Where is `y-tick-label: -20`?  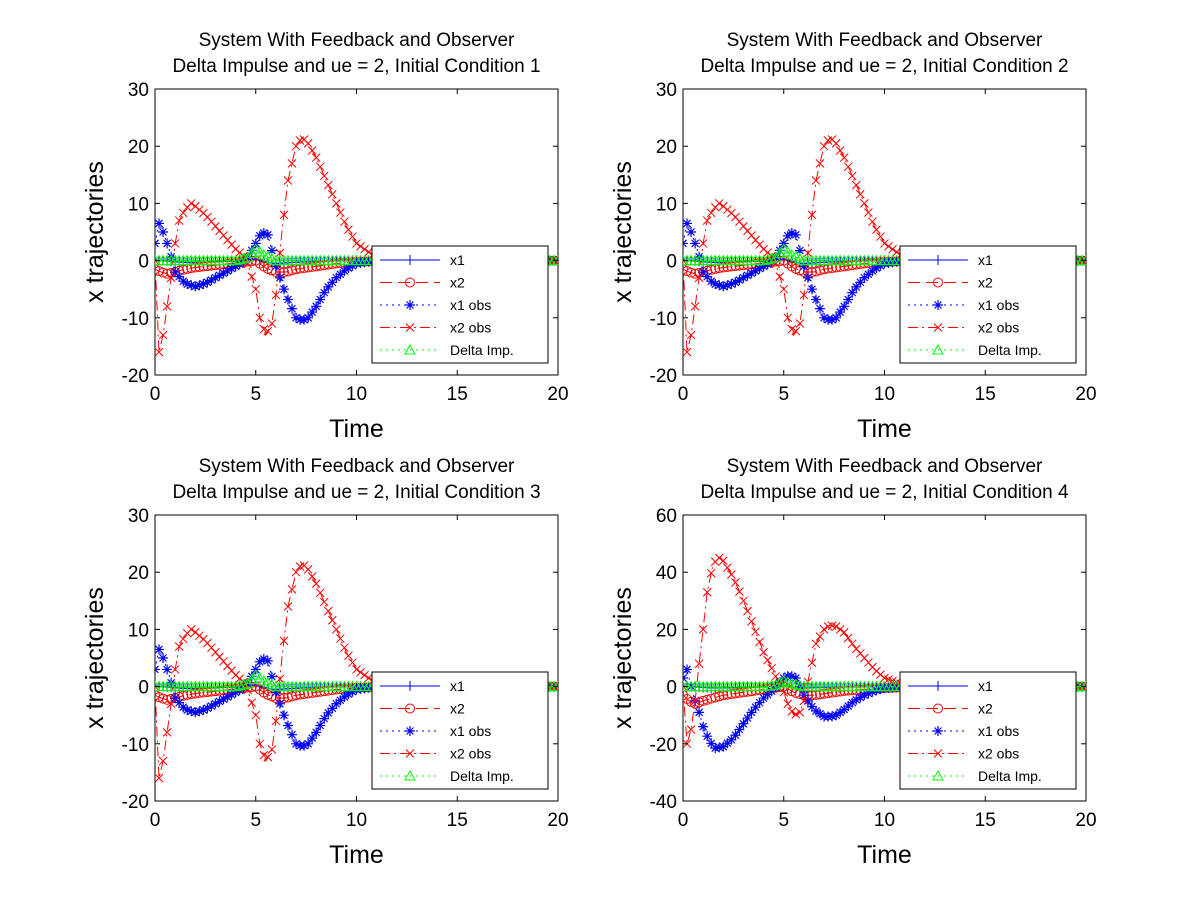
y-tick-label: -20 is located at coordinates (135, 376).